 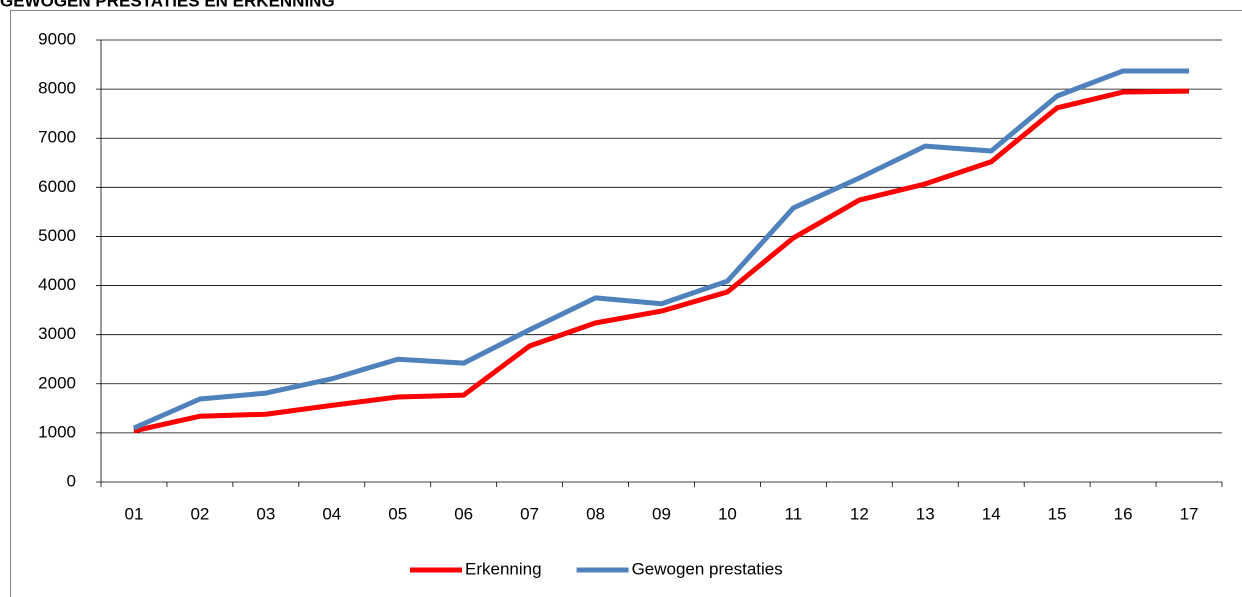 I want to click on x-tick-label: 05, so click(x=397, y=513).